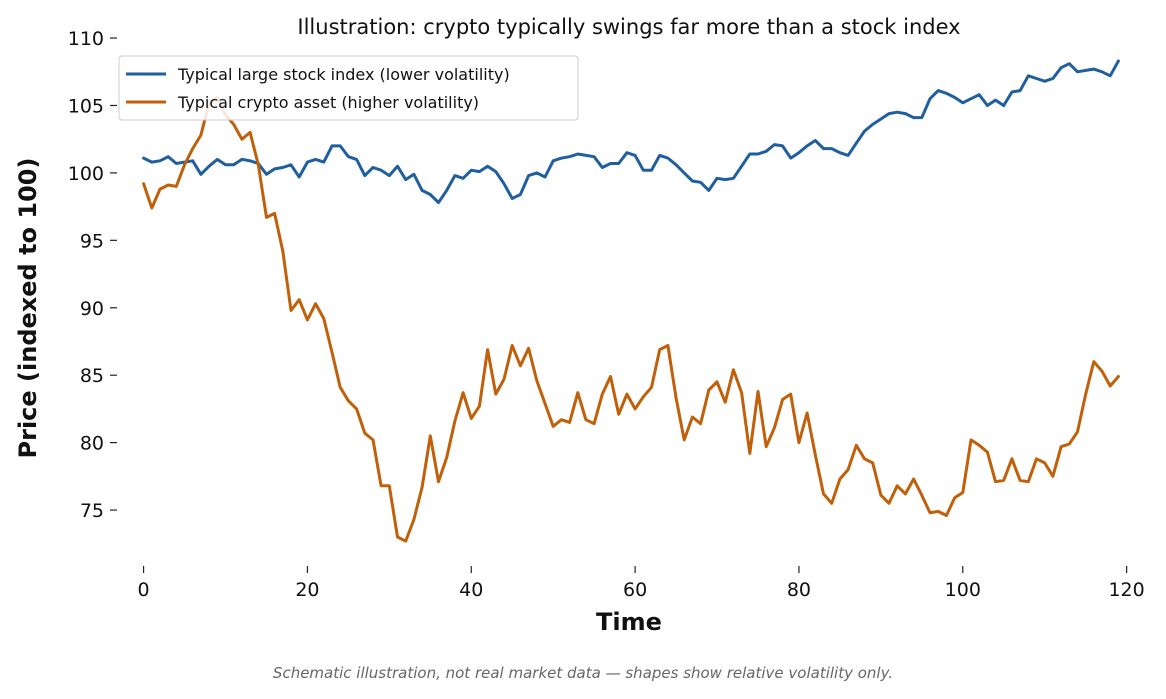 The image size is (1166, 699). Describe the element at coordinates (92, 275) in the screenshot. I see `y-axis: 75 80 85 90 95 100 105 110` at that location.